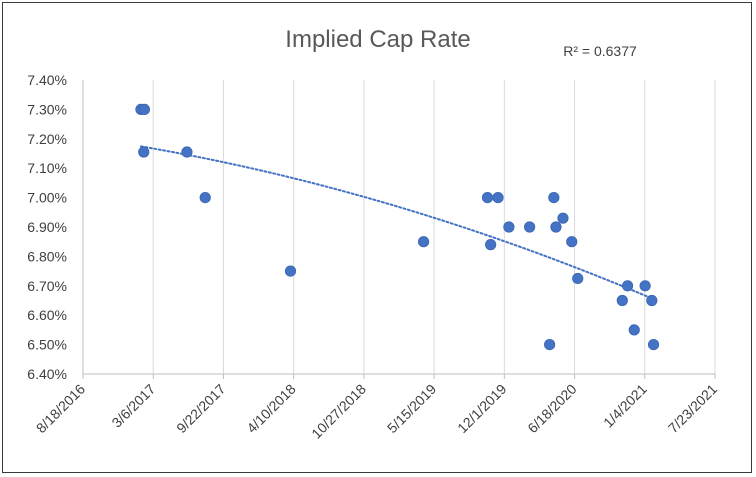 Image resolution: width=756 pixels, height=477 pixels. I want to click on y-tick-label: 7.00%, so click(47, 198).